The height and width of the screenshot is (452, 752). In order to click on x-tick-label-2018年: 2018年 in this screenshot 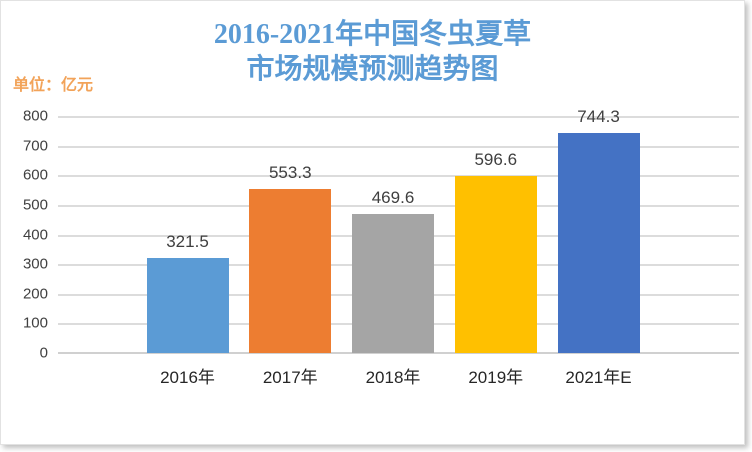, I will do `click(393, 377)`.